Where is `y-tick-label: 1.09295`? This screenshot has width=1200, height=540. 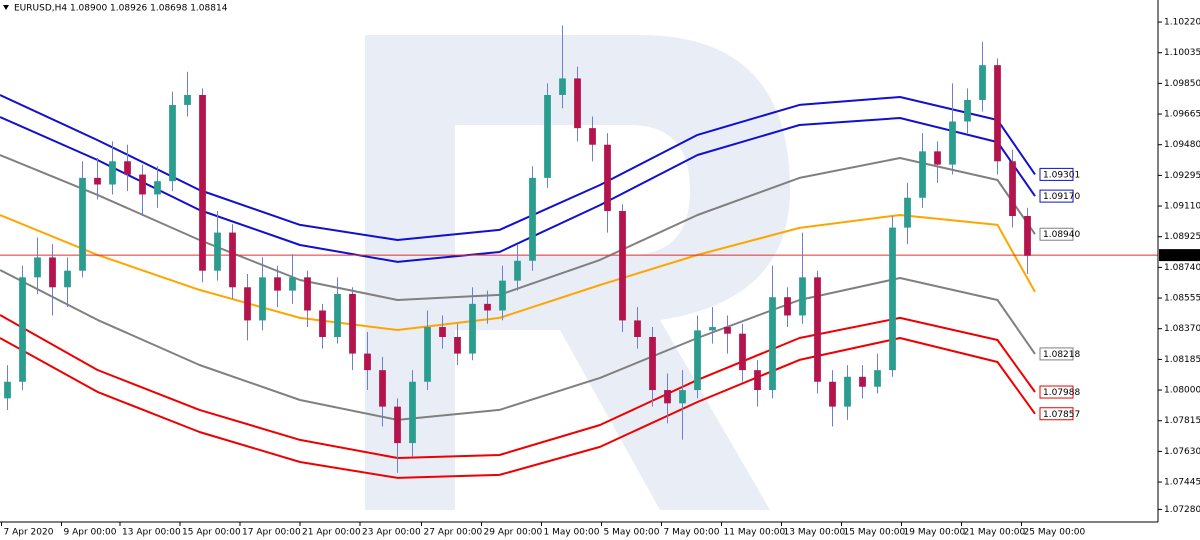 y-tick-label: 1.09295 is located at coordinates (1182, 176).